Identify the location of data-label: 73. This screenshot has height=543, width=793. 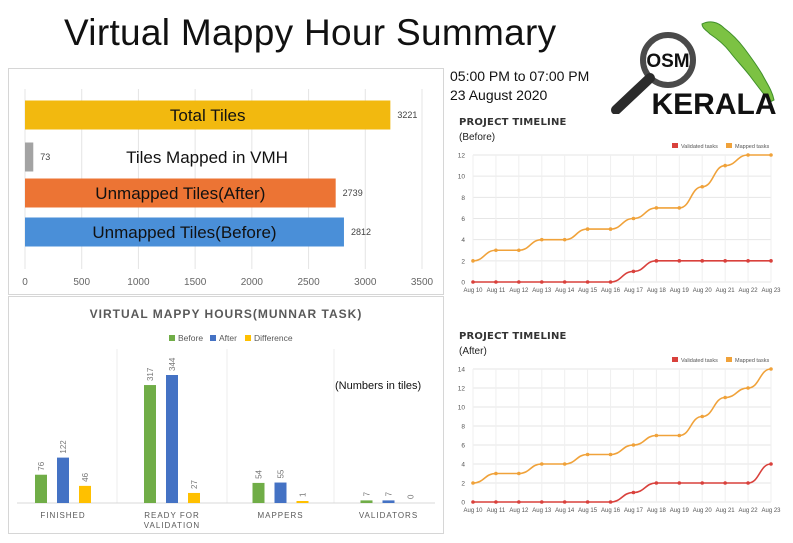
(45, 157).